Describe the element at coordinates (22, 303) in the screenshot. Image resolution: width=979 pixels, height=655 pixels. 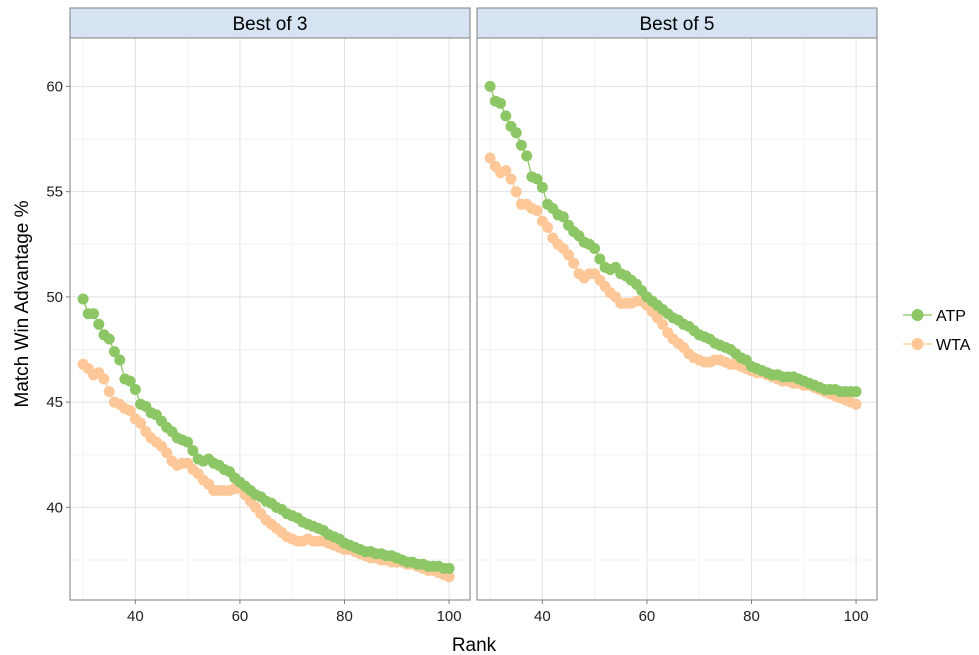
I see `y-axis-title: Match Win Advantage %` at that location.